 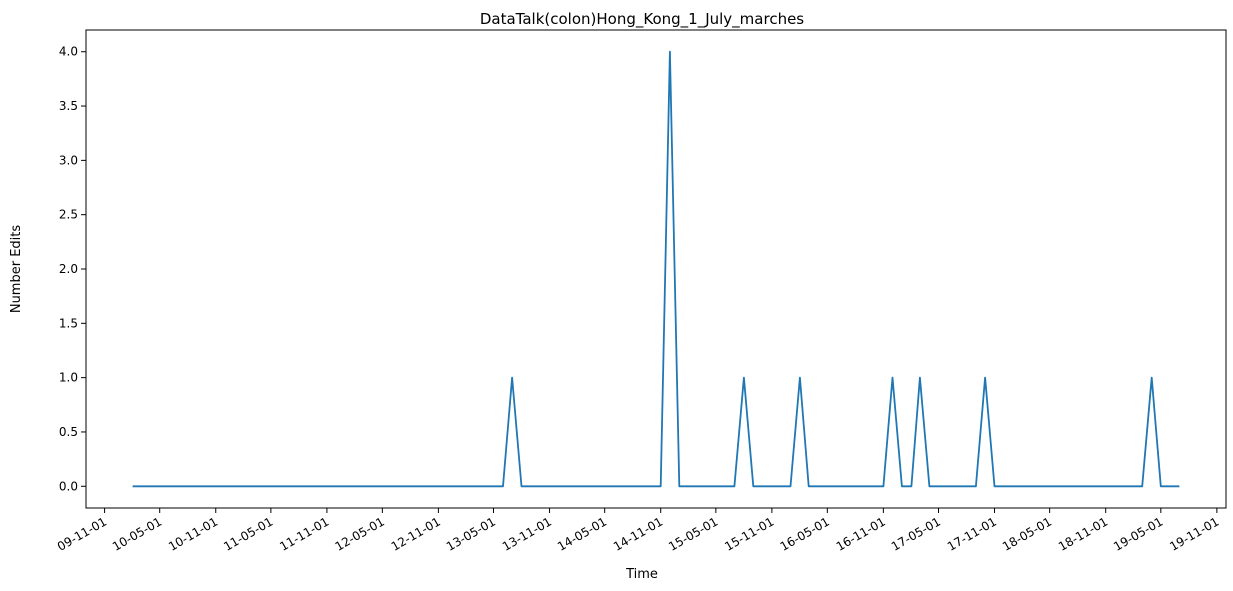 I want to click on y-tick-label: 0.5, so click(x=68, y=432).